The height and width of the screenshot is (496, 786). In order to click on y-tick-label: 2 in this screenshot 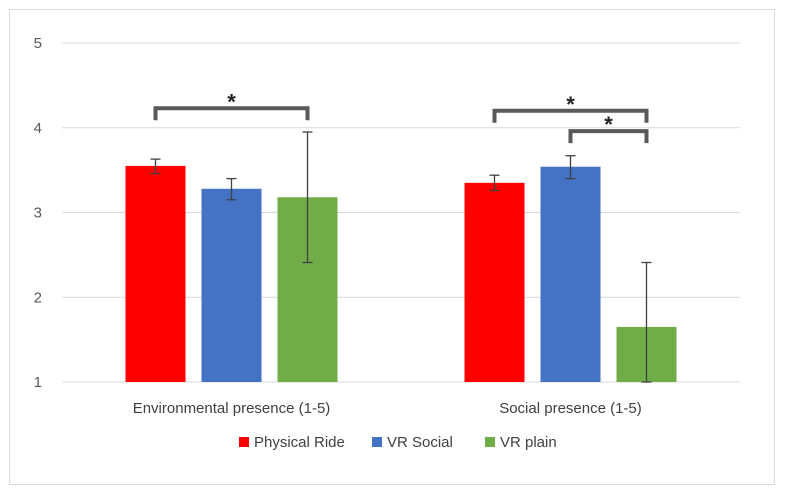, I will do `click(38, 297)`.